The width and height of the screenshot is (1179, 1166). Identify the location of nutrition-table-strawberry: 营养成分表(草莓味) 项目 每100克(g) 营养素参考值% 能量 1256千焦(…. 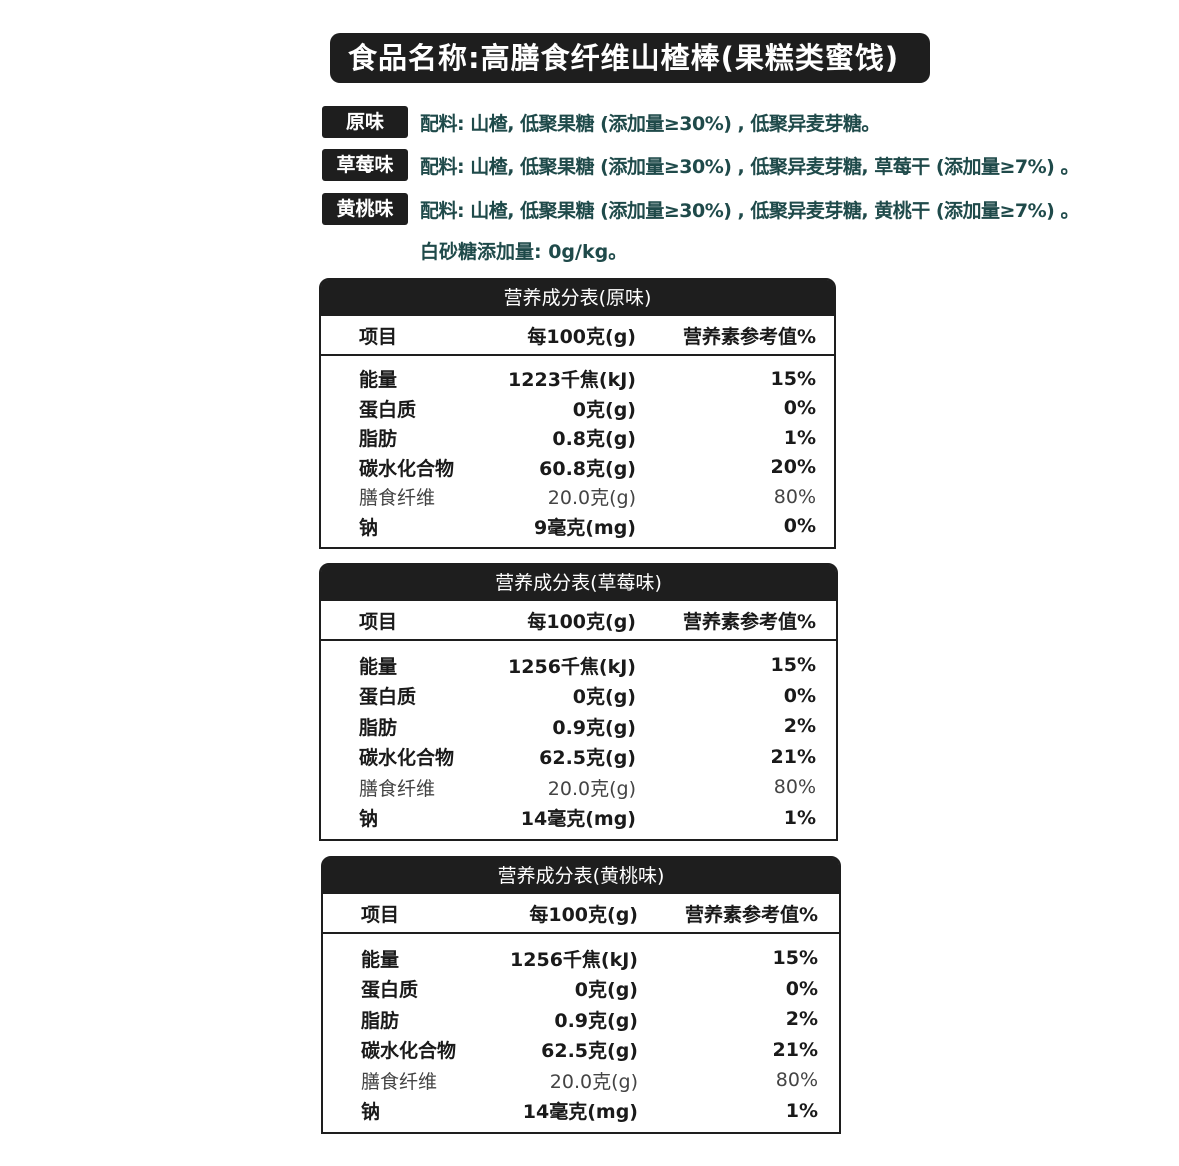
(578, 702).